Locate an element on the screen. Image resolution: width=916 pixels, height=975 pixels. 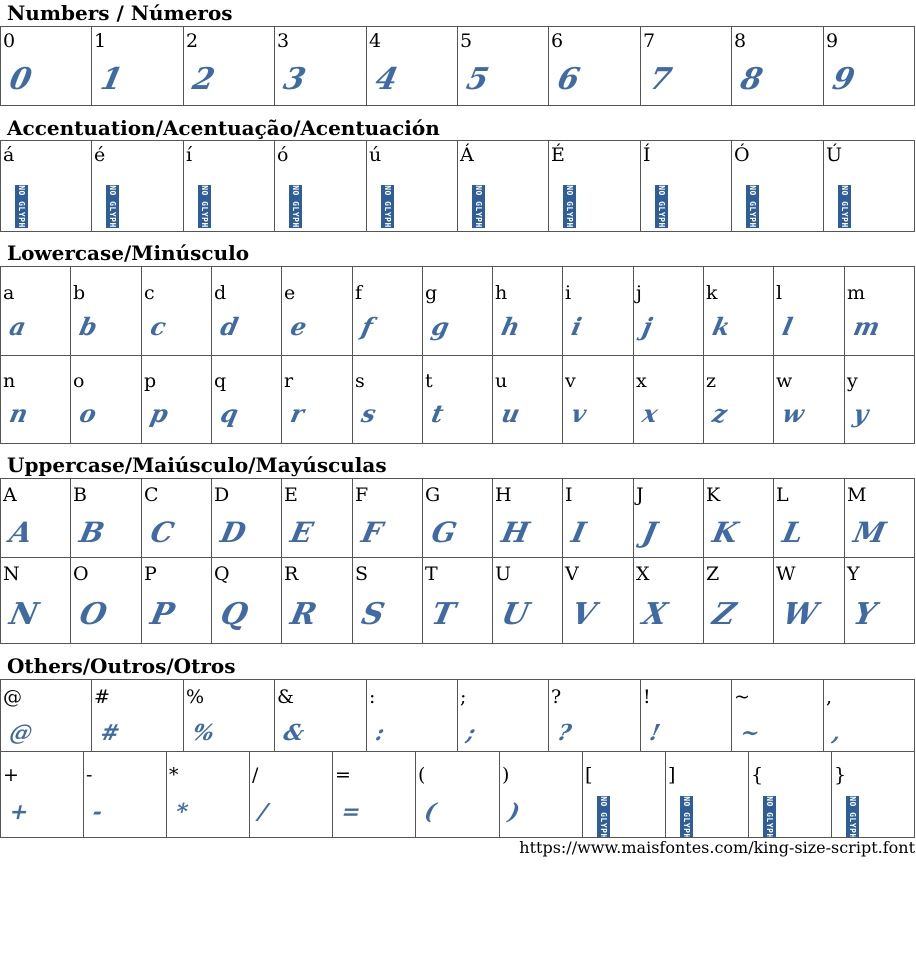
char-label: R is located at coordinates (291, 574).